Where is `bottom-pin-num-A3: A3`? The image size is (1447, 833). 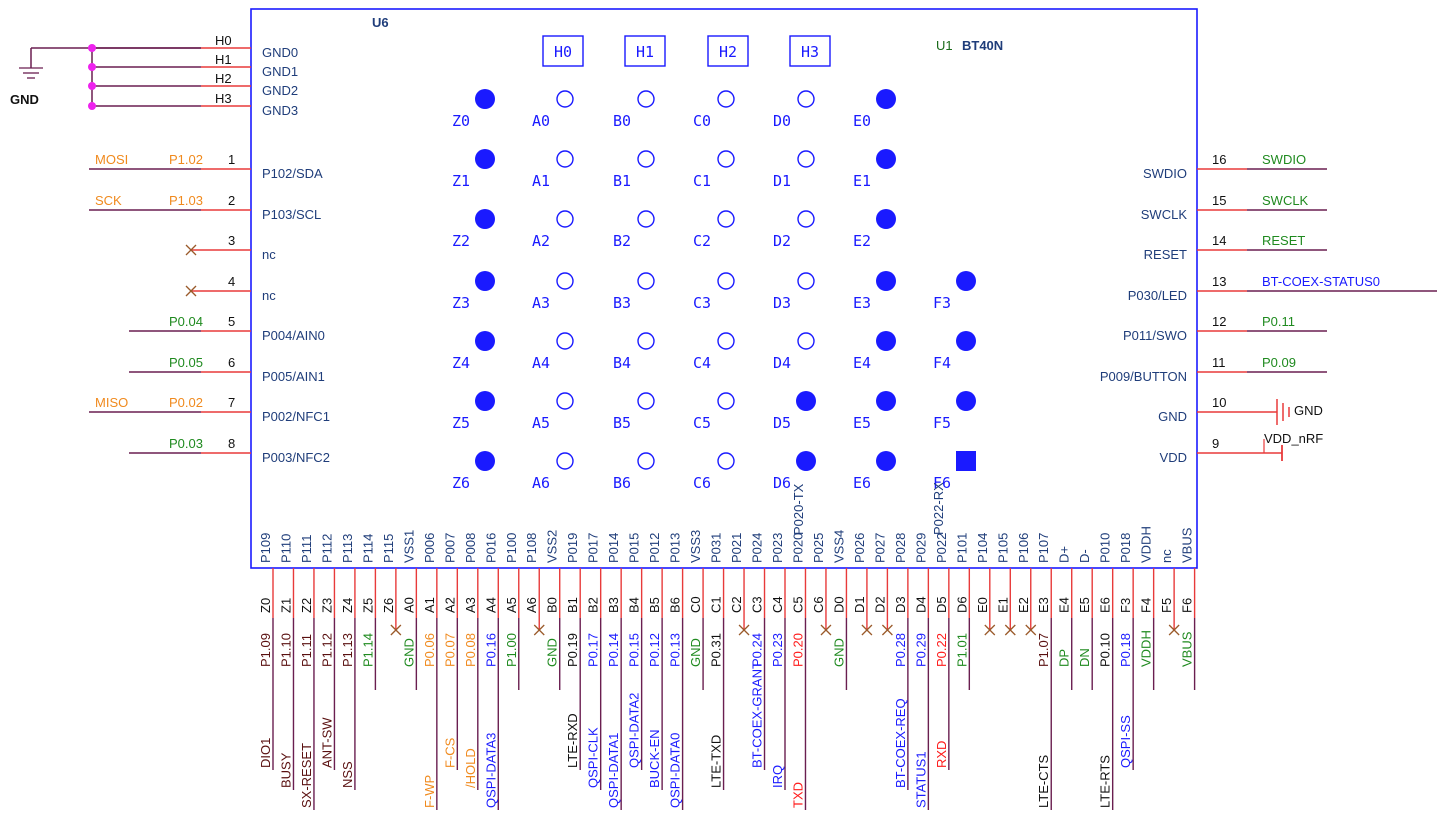
bottom-pin-num-A3: A3 is located at coordinates (470, 605).